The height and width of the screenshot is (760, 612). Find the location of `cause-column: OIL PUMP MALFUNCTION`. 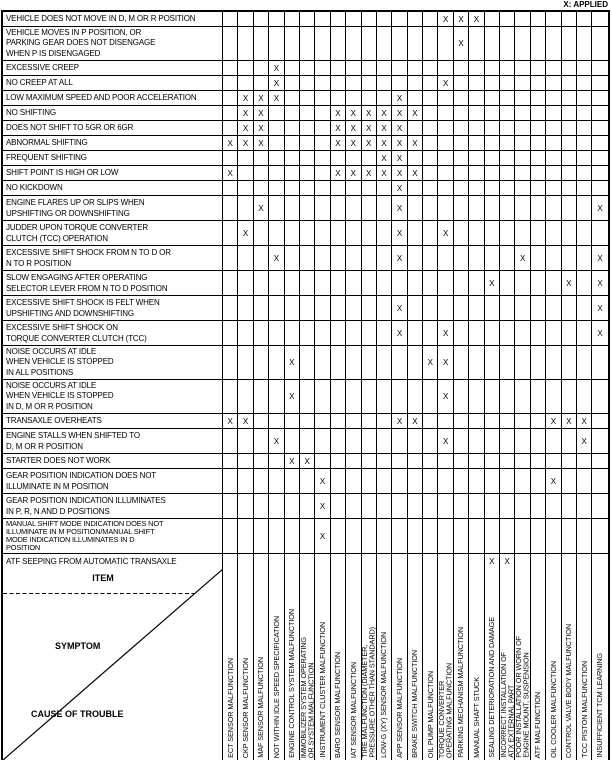

cause-column: OIL PUMP MALFUNCTION is located at coordinates (431, 664).